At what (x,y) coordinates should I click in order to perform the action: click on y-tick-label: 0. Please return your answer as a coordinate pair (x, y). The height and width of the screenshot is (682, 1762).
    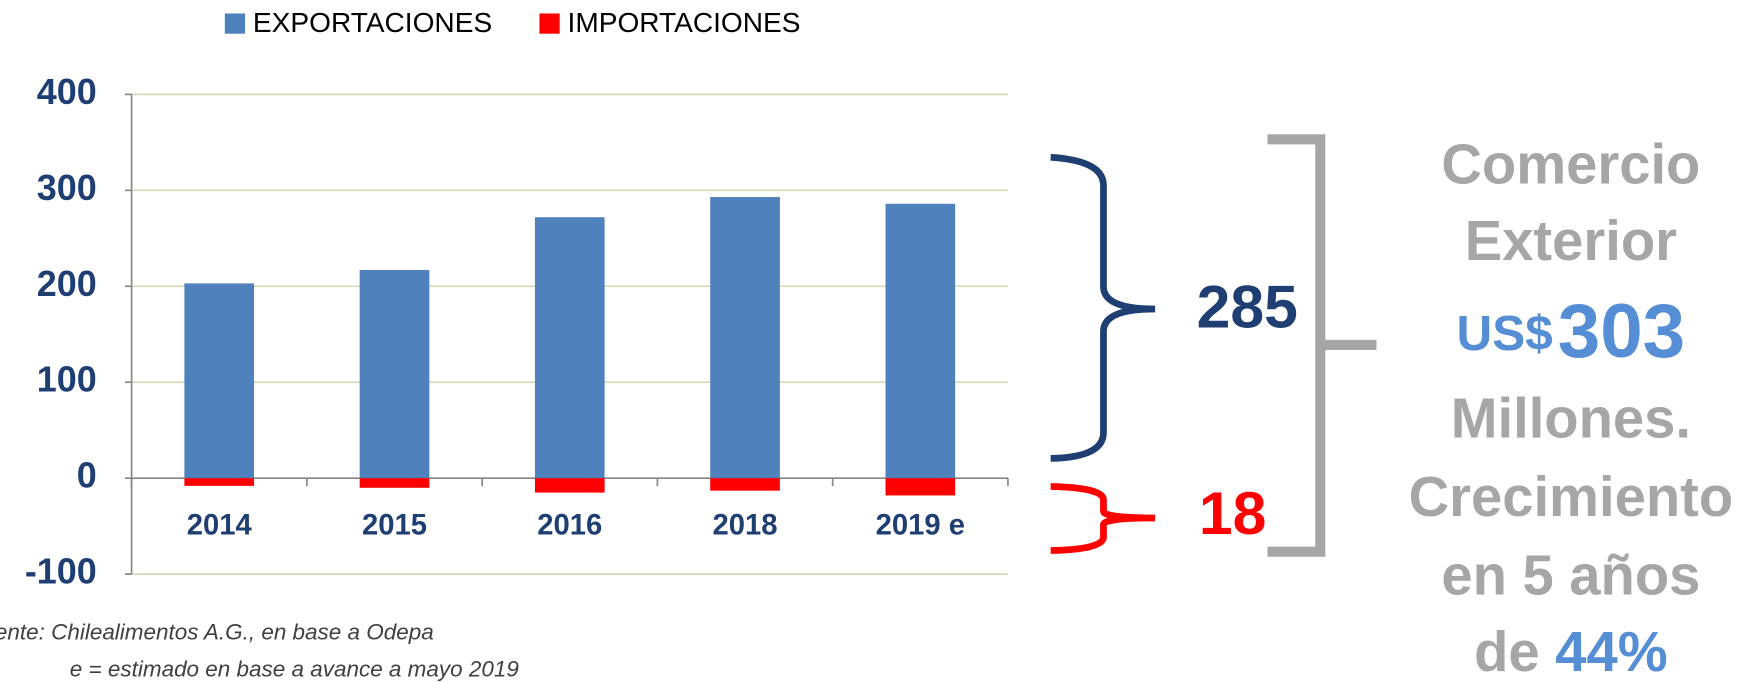
    Looking at the image, I should click on (87, 475).